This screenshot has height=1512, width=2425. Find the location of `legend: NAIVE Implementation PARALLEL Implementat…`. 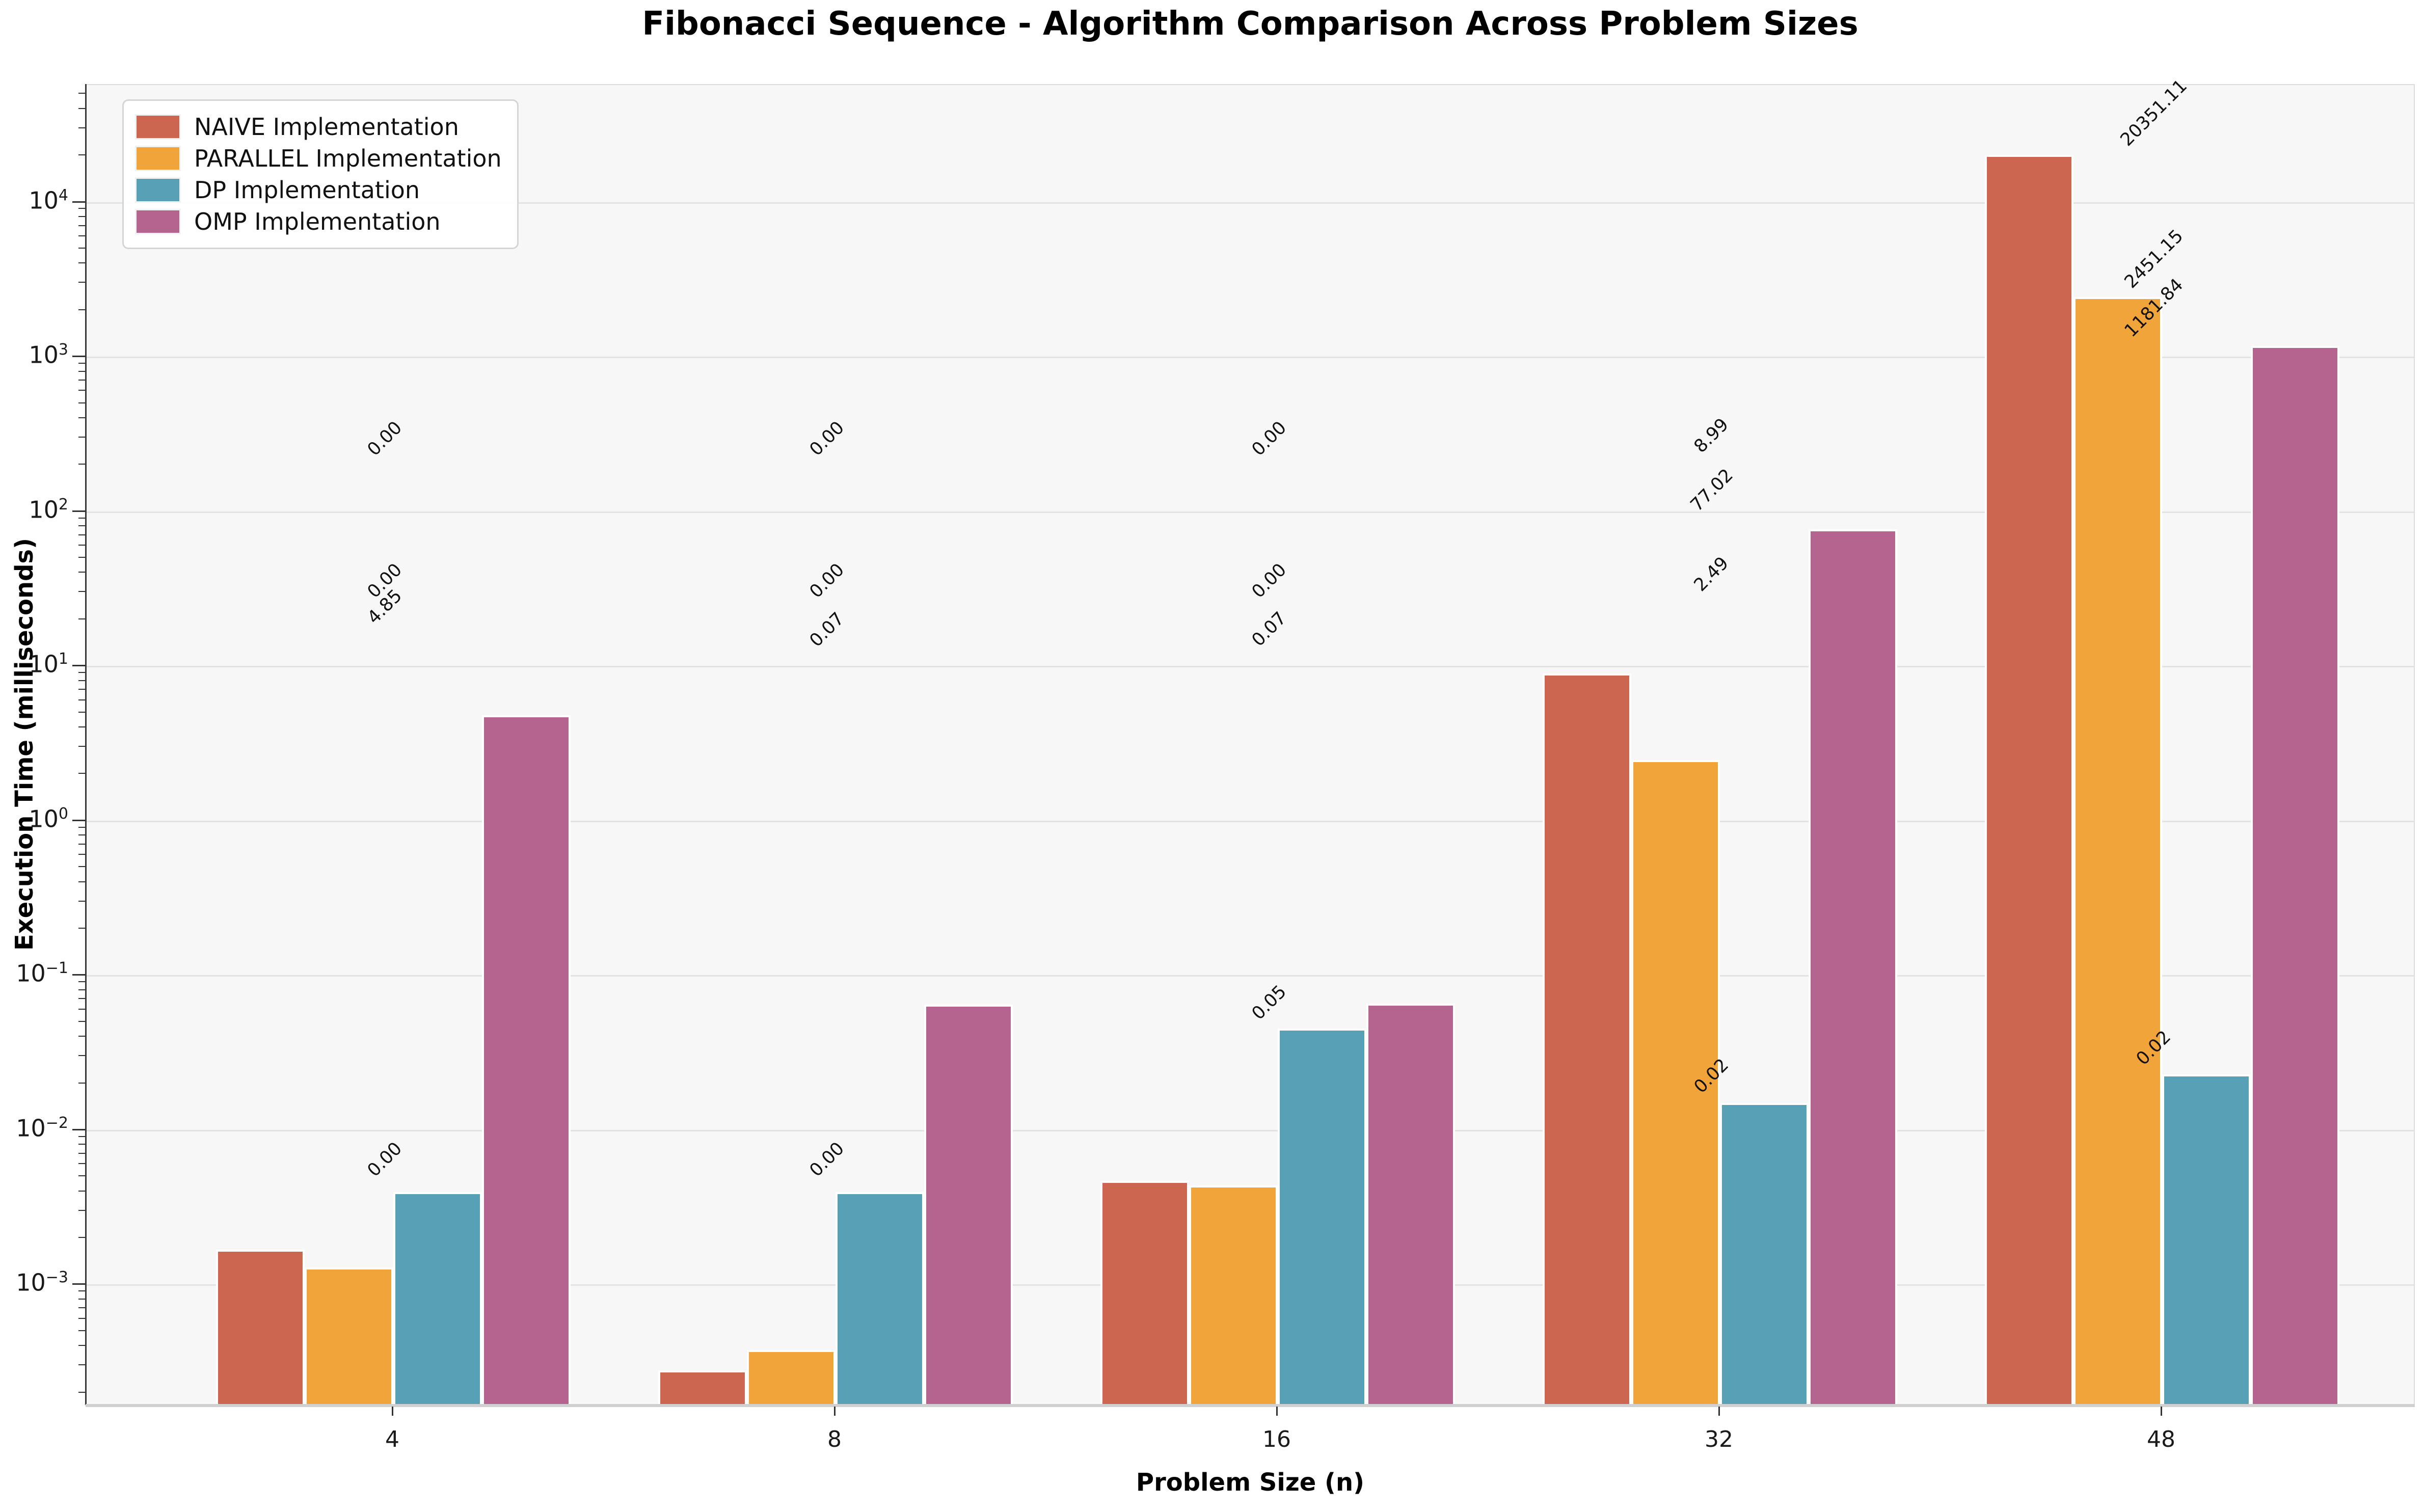

legend: NAIVE Implementation PARALLEL Implementat… is located at coordinates (320, 174).